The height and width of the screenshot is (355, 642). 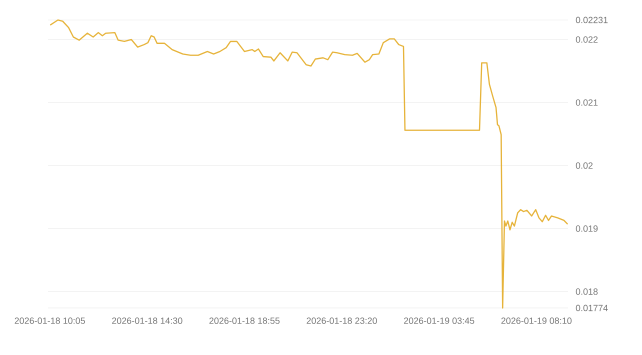 What do you see at coordinates (592, 308) in the screenshot?
I see `y-tick-label: 0.01774` at bounding box center [592, 308].